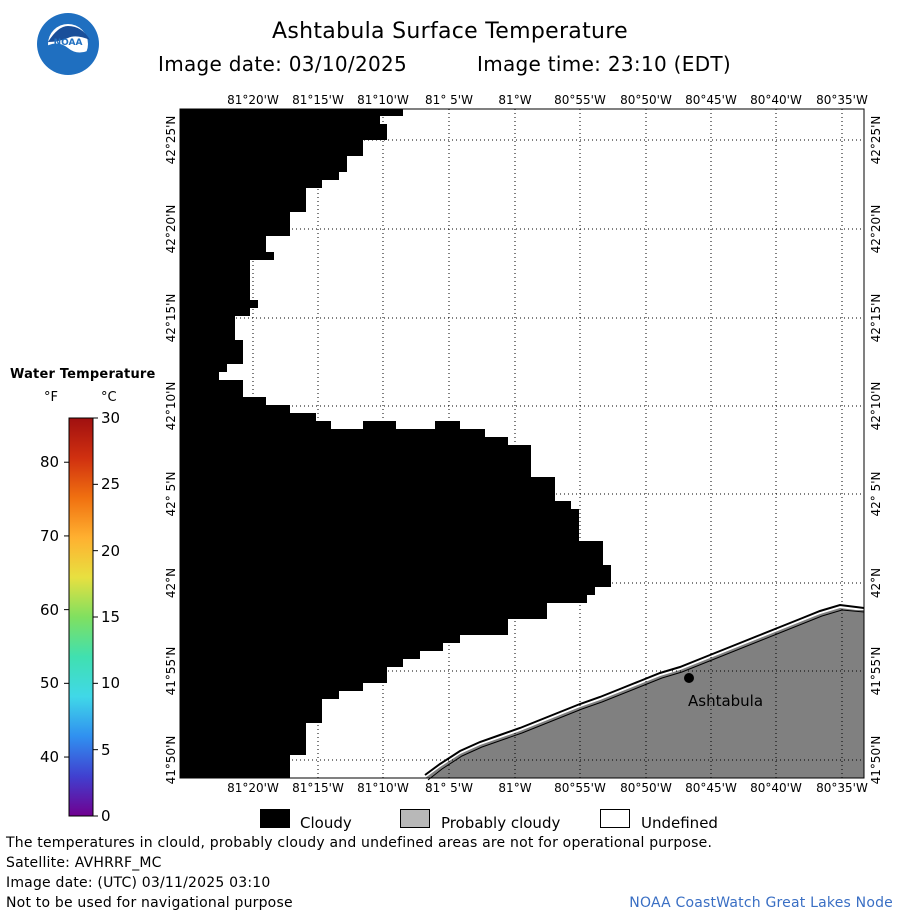 This screenshot has height=919, width=903. I want to click on lon-label-top: 80°50'W, so click(646, 100).